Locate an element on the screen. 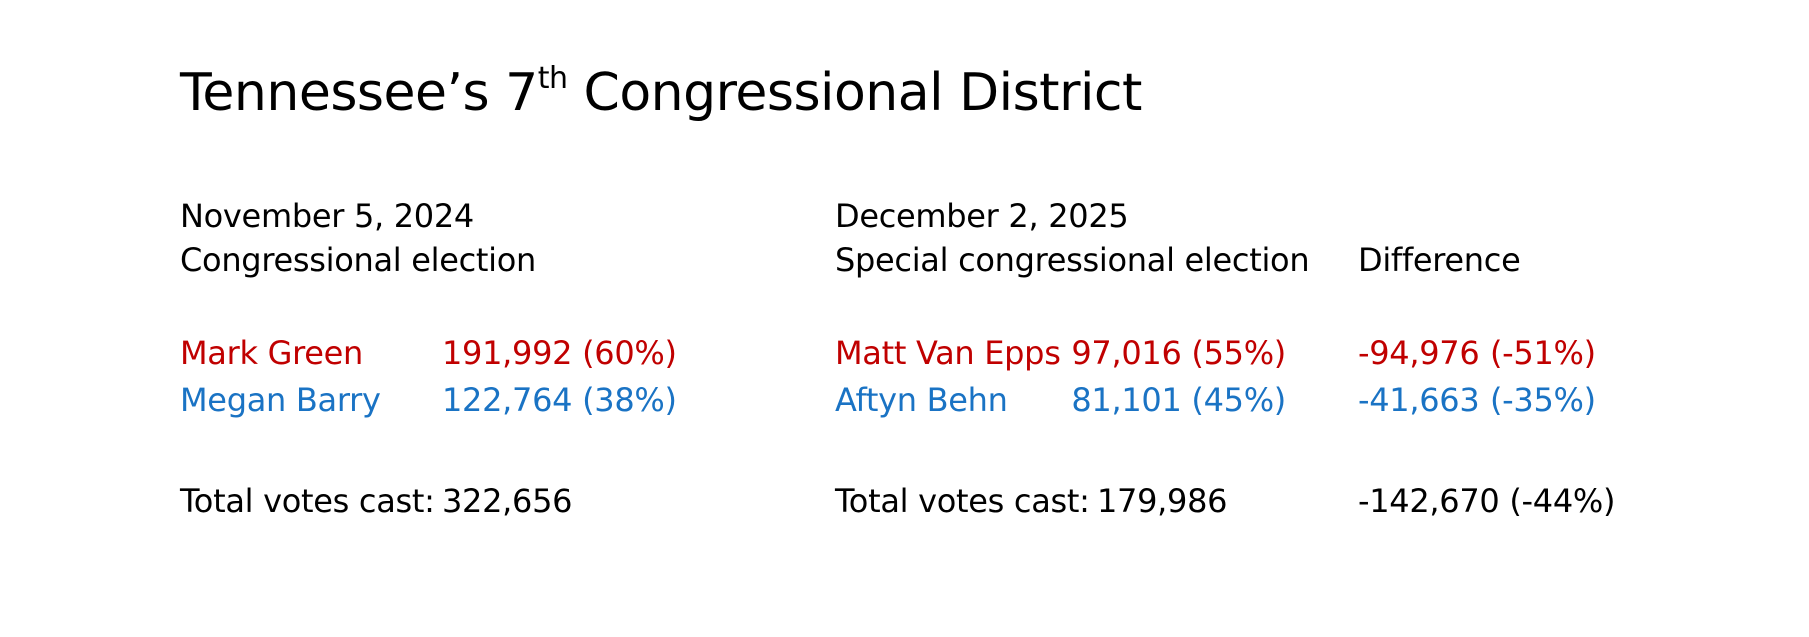 The image size is (1809, 637). total-2024-label: Total votes cast: is located at coordinates (307, 501).